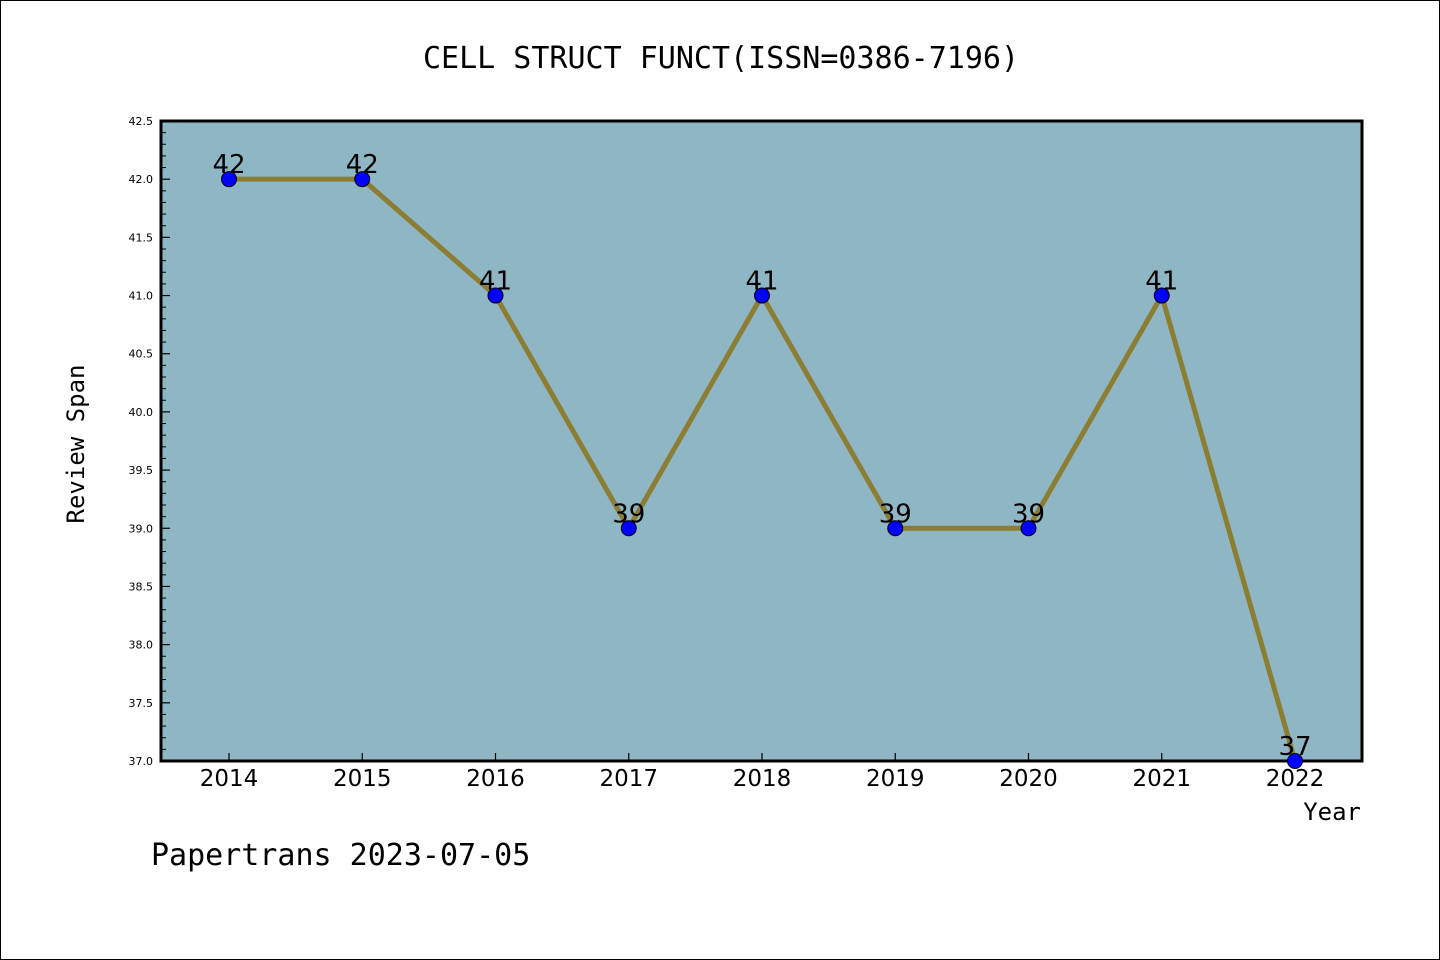 This screenshot has width=1440, height=960. What do you see at coordinates (495, 779) in the screenshot?
I see `x-tick-label: 2016` at bounding box center [495, 779].